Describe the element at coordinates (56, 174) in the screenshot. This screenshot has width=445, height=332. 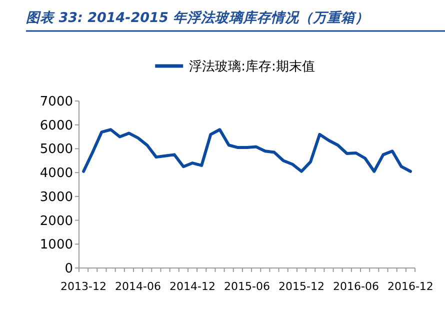
I see `y-tick-label: 4000` at that location.